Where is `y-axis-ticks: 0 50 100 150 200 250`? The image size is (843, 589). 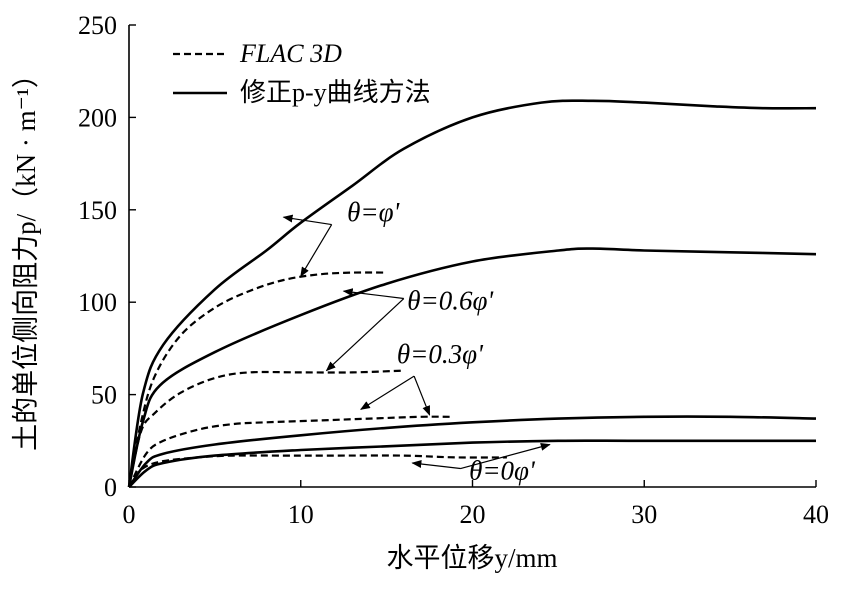 y-axis-ticks: 0 50 100 150 200 250 is located at coordinates (107, 256).